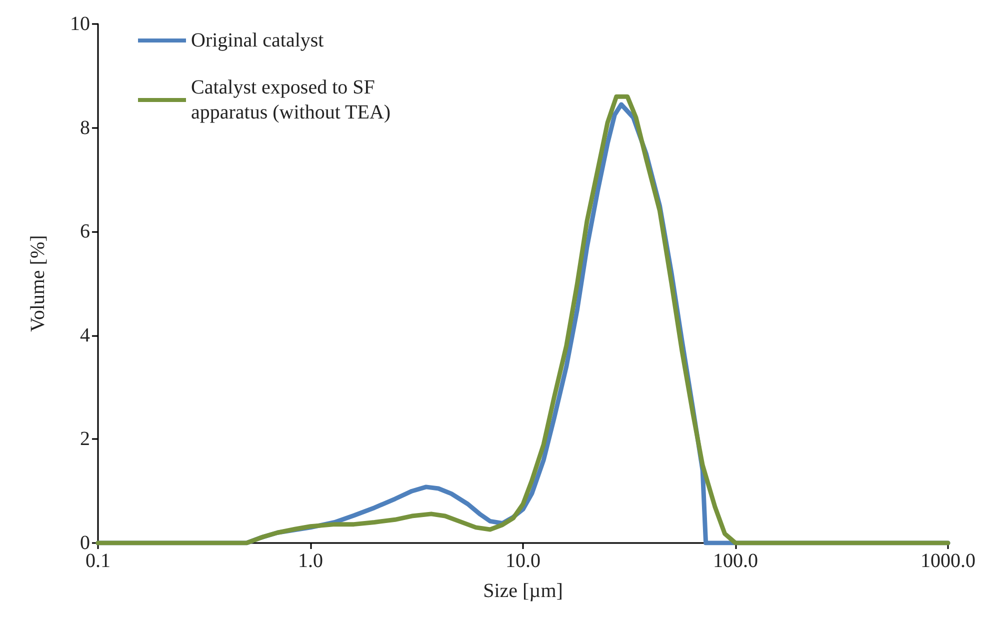 The image size is (993, 623). What do you see at coordinates (523, 561) in the screenshot?
I see `x-tick-label: 10.0` at bounding box center [523, 561].